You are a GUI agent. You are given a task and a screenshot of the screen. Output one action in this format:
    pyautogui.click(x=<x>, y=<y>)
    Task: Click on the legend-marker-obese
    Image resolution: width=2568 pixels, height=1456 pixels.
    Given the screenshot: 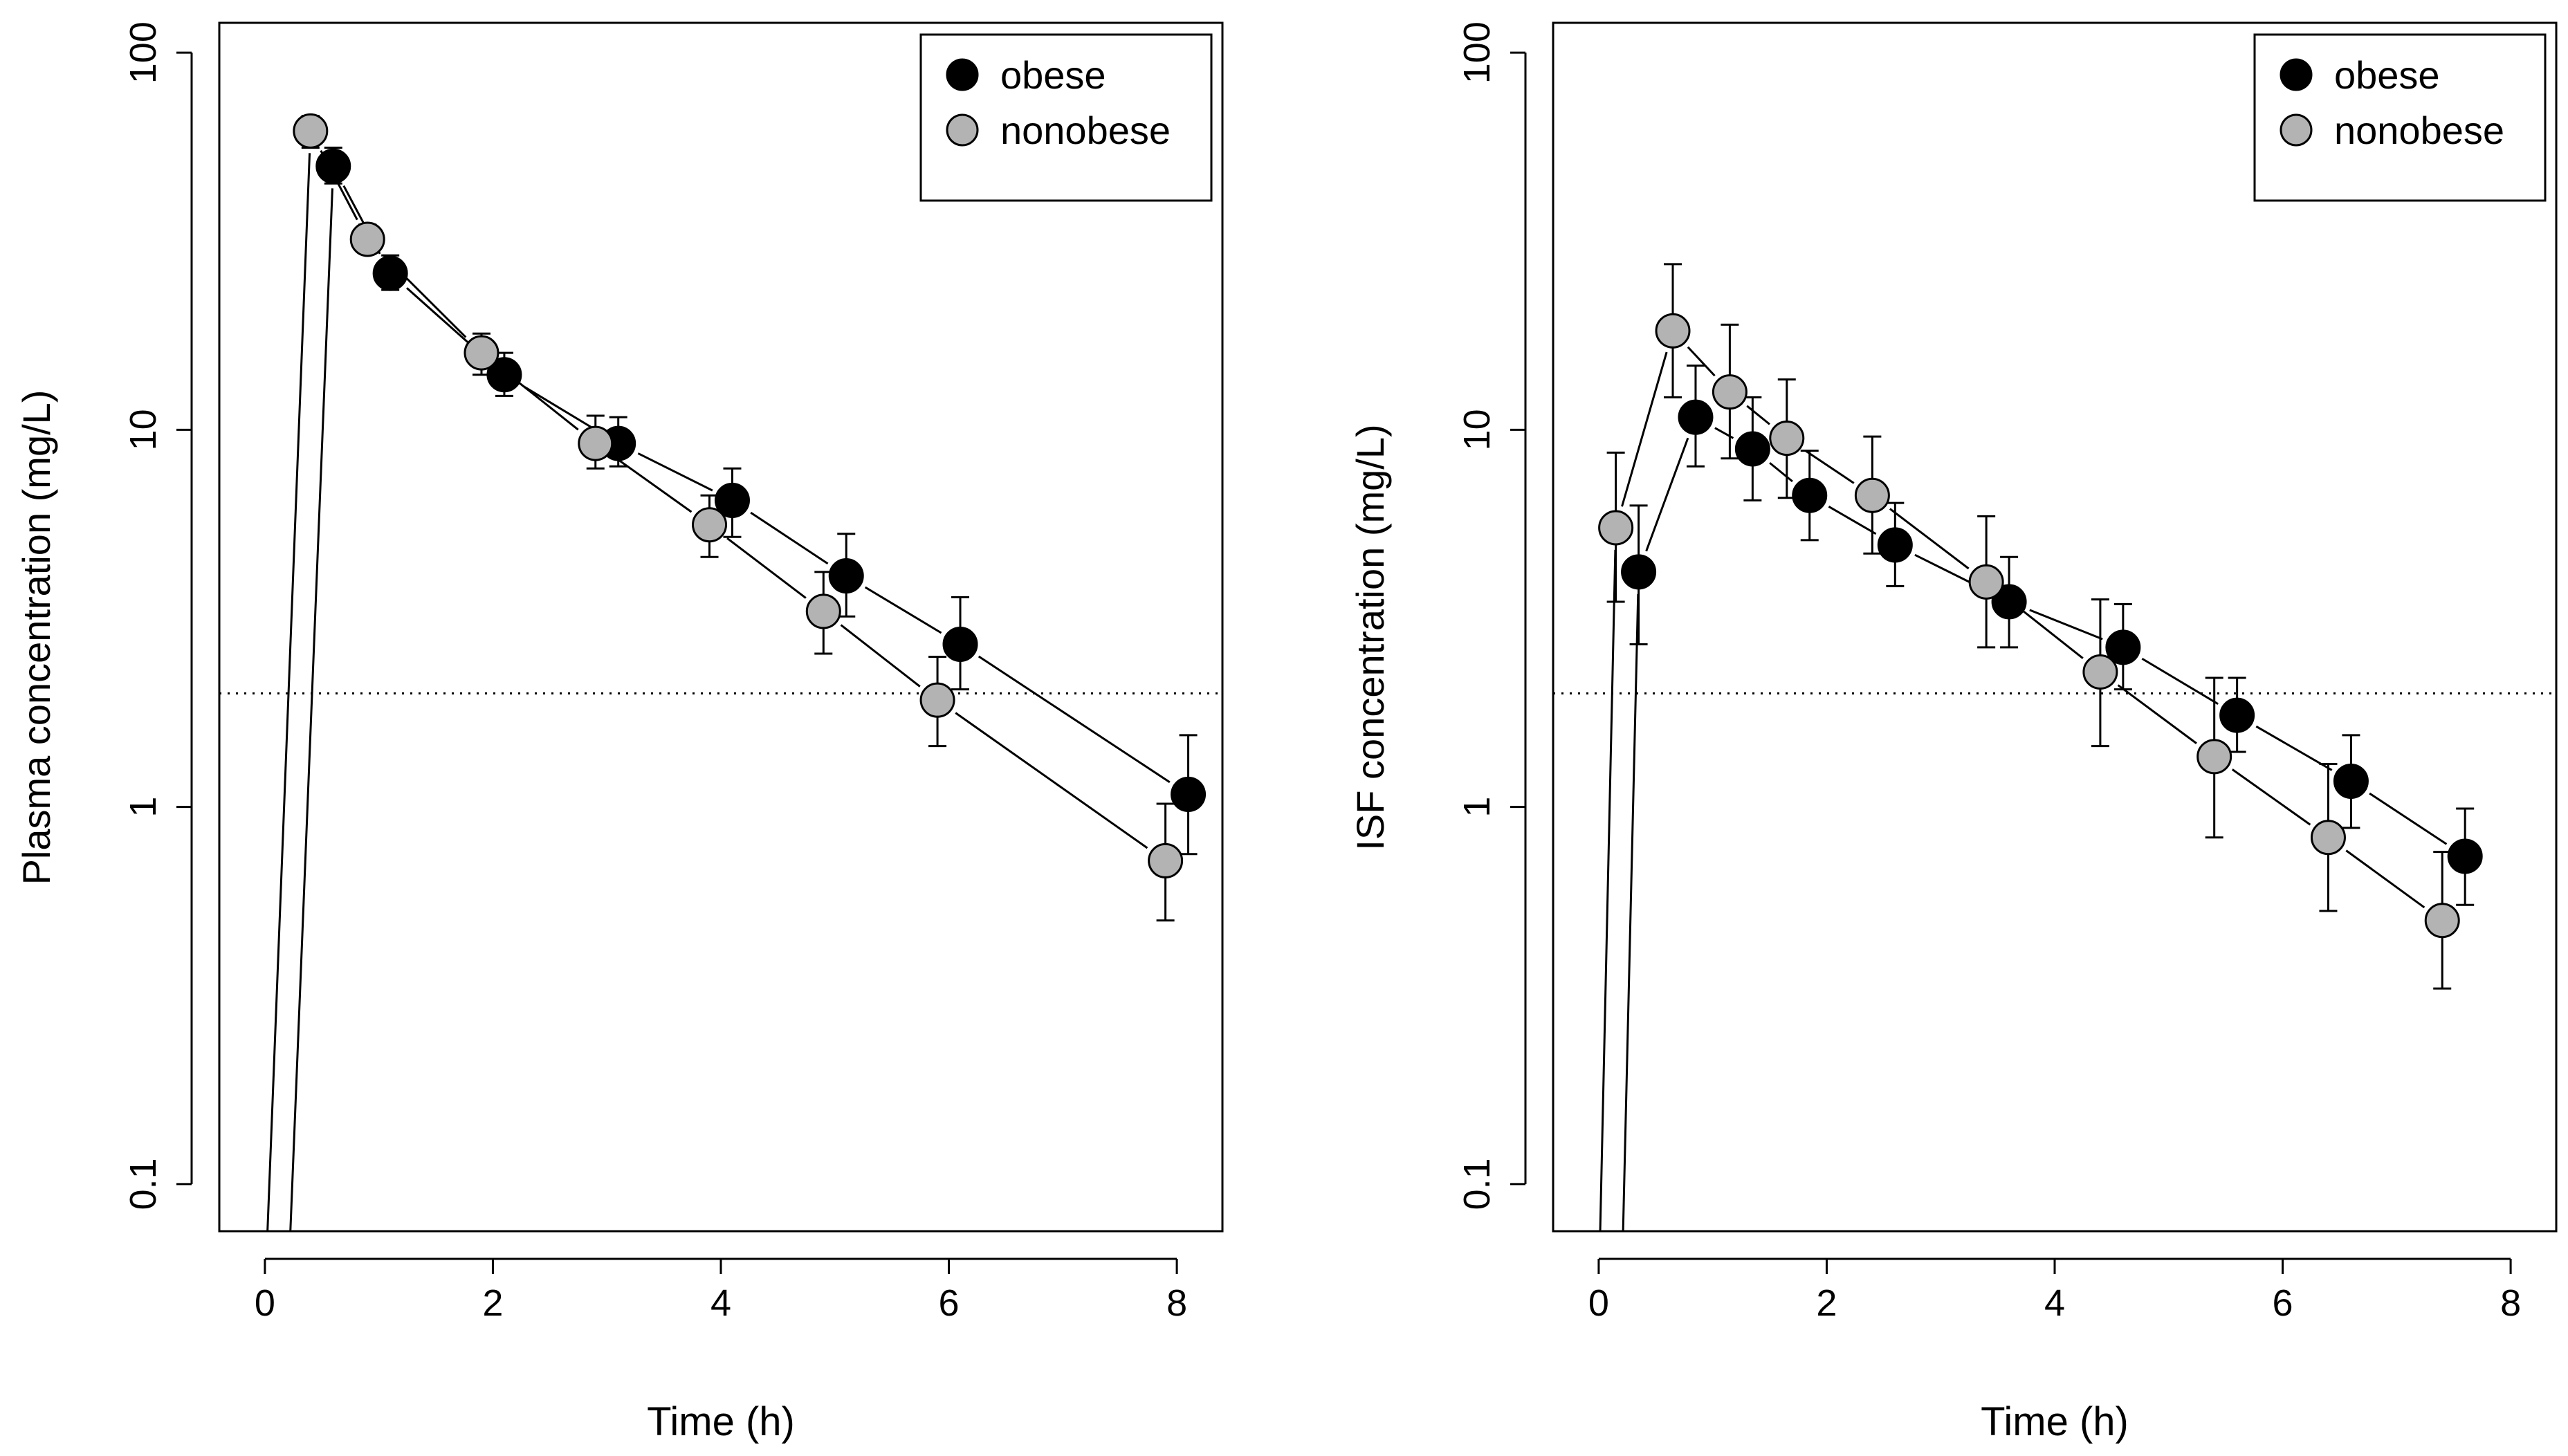 What is the action you would take?
    pyautogui.click(x=962, y=74)
    